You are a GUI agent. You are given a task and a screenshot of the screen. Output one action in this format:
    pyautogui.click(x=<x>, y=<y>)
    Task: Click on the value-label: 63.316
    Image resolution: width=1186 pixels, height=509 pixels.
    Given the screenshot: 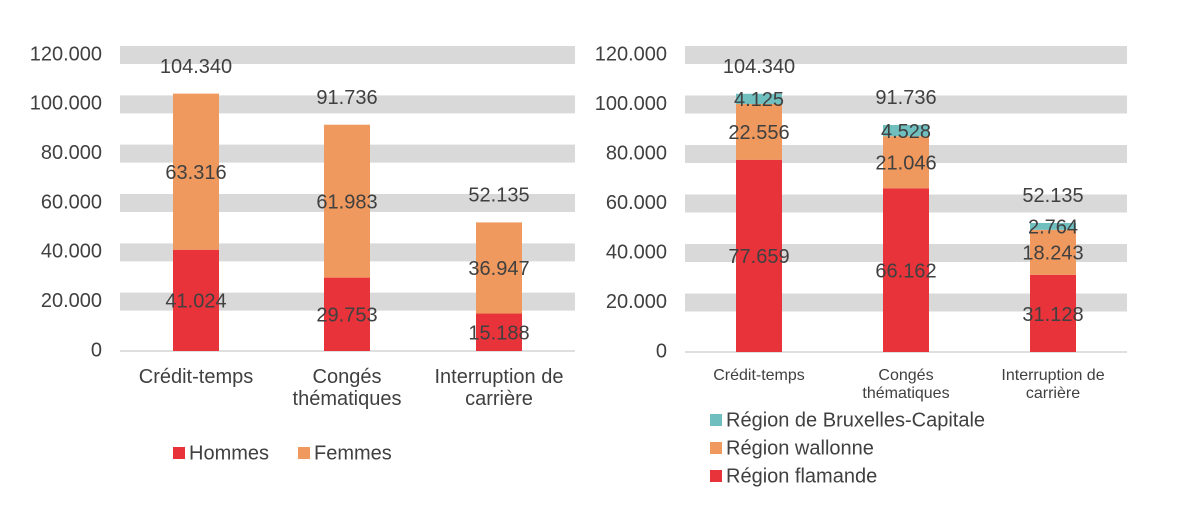 What is the action you would take?
    pyautogui.click(x=195, y=173)
    